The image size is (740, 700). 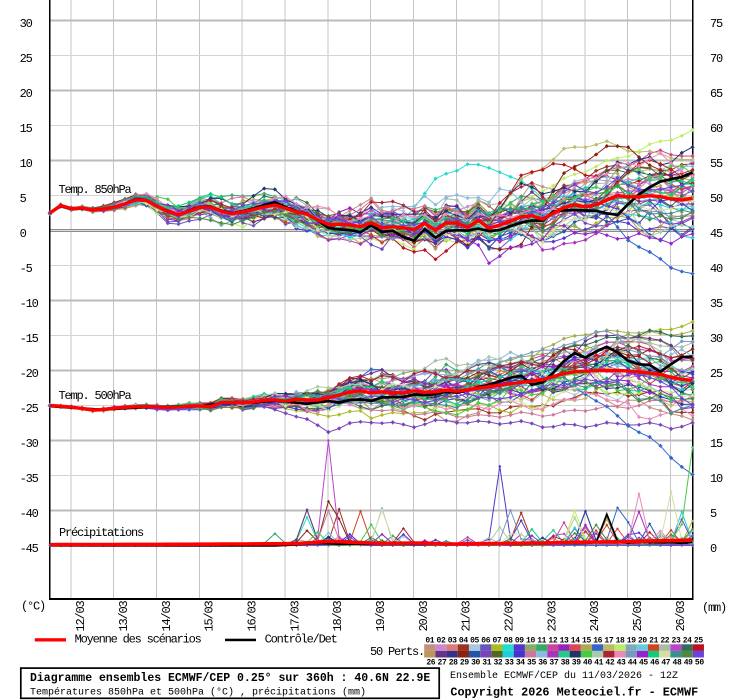 I want to click on svg-text: 24/03, so click(x=595, y=615).